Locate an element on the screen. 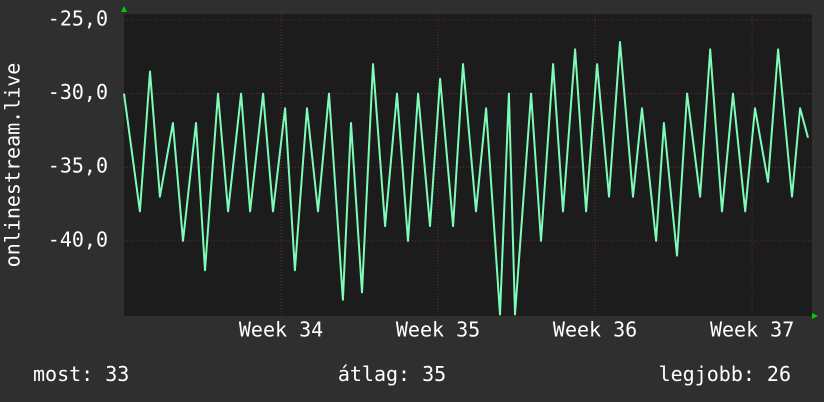 The height and width of the screenshot is (402, 824). y-axis-label: onlinestream.live is located at coordinates (13, 165).